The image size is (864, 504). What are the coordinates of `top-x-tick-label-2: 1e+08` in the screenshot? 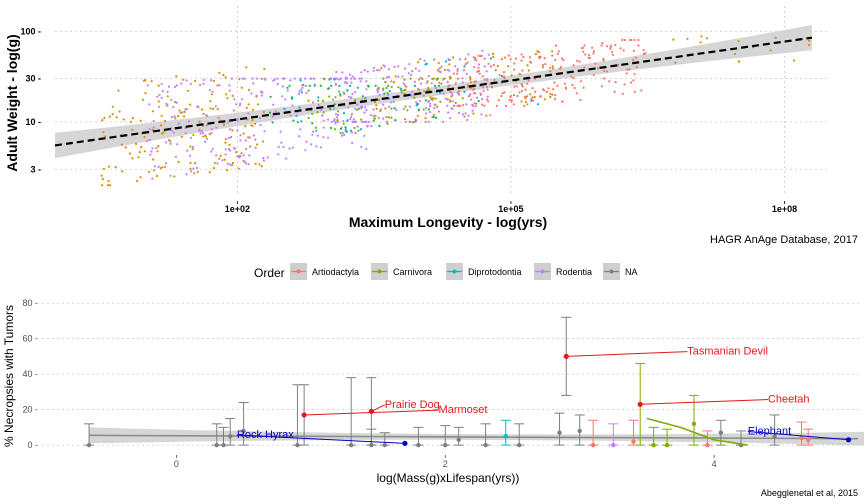 It's located at (784, 209).